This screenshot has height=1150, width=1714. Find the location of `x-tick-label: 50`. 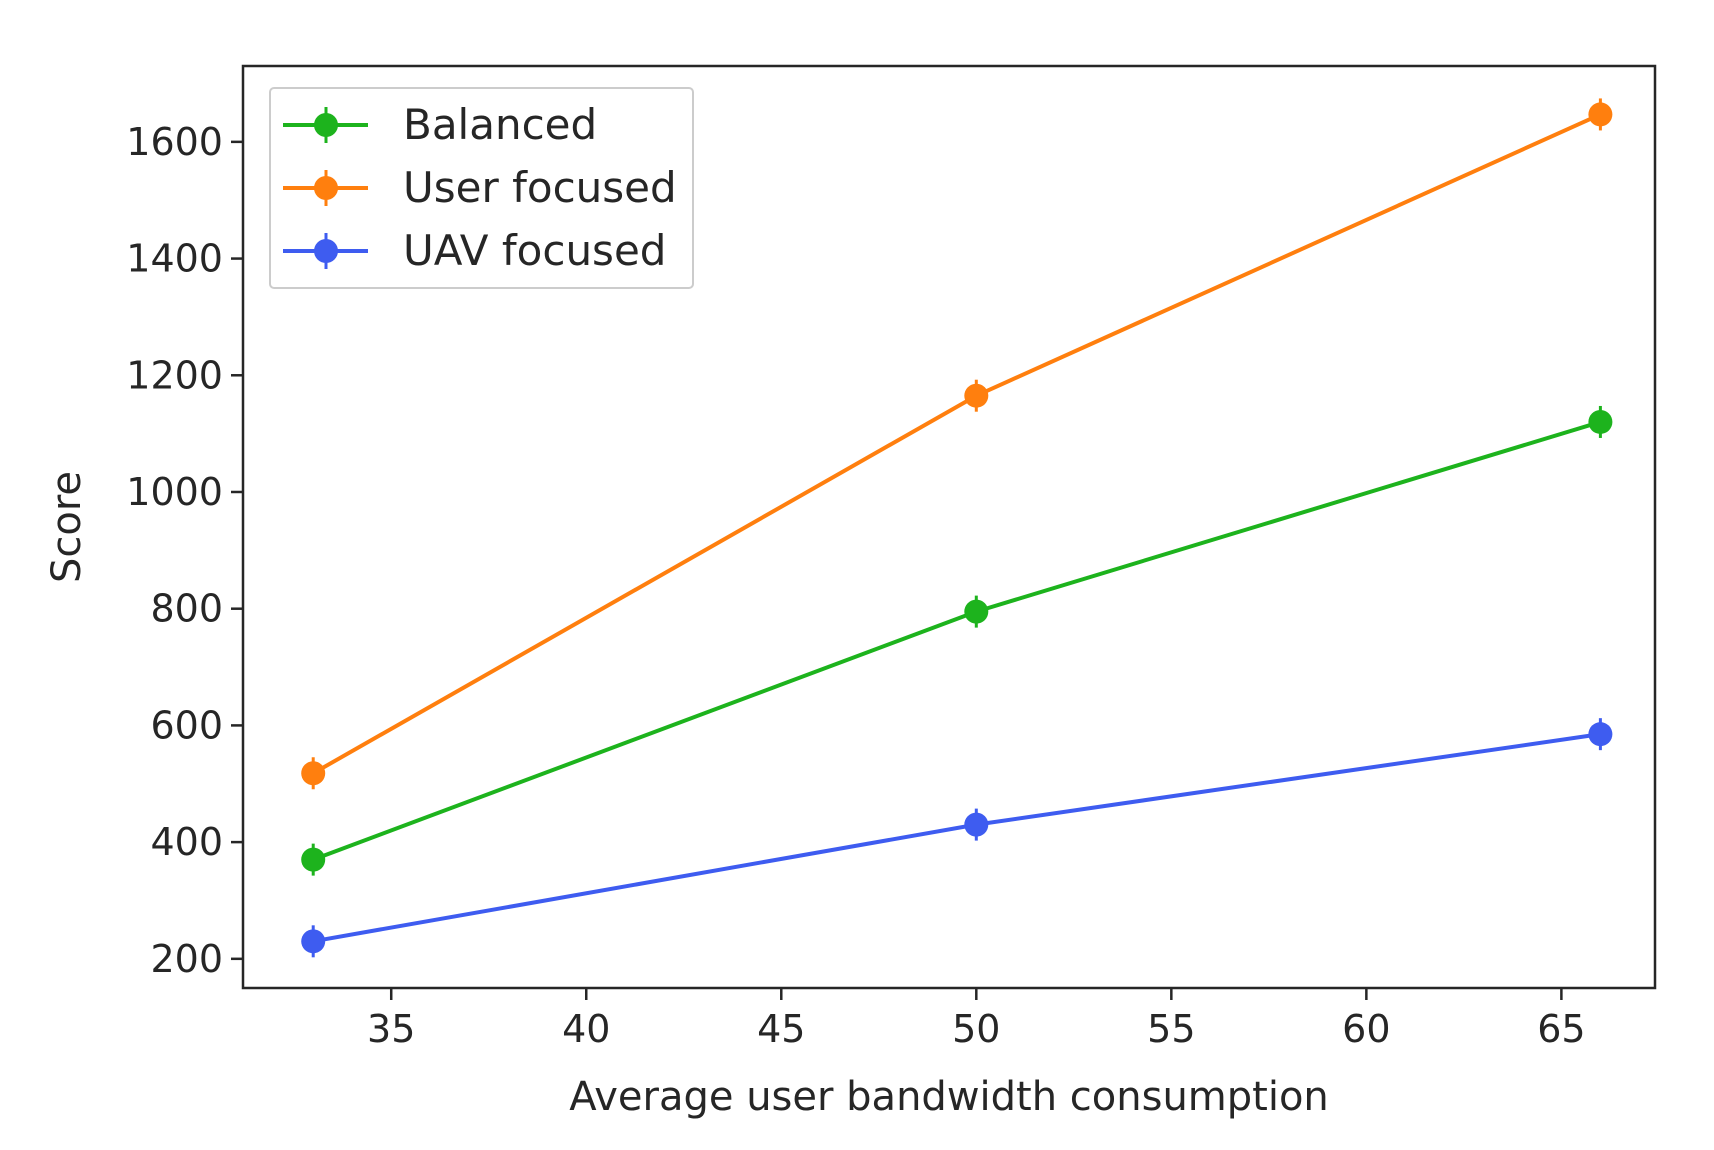

x-tick-label: 50 is located at coordinates (976, 1029).